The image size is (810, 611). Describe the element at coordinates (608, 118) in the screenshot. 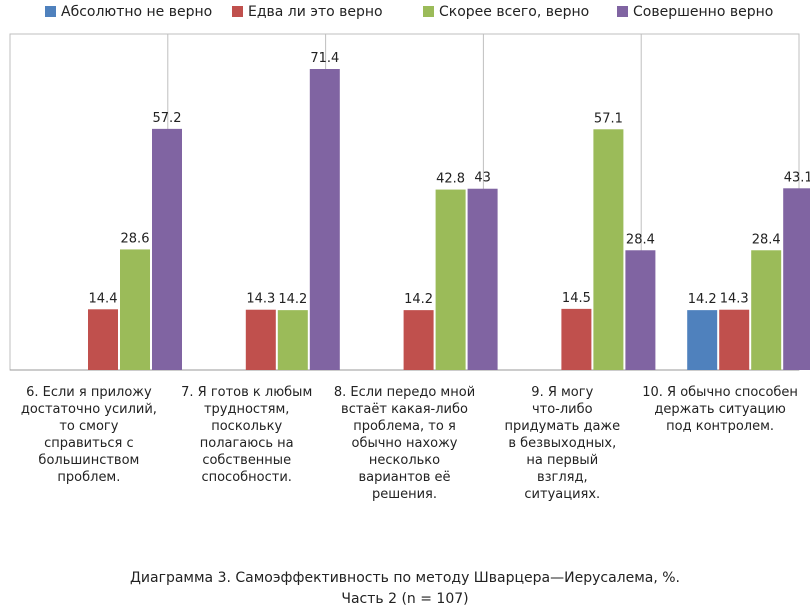

I see `data-label: 57.1` at that location.